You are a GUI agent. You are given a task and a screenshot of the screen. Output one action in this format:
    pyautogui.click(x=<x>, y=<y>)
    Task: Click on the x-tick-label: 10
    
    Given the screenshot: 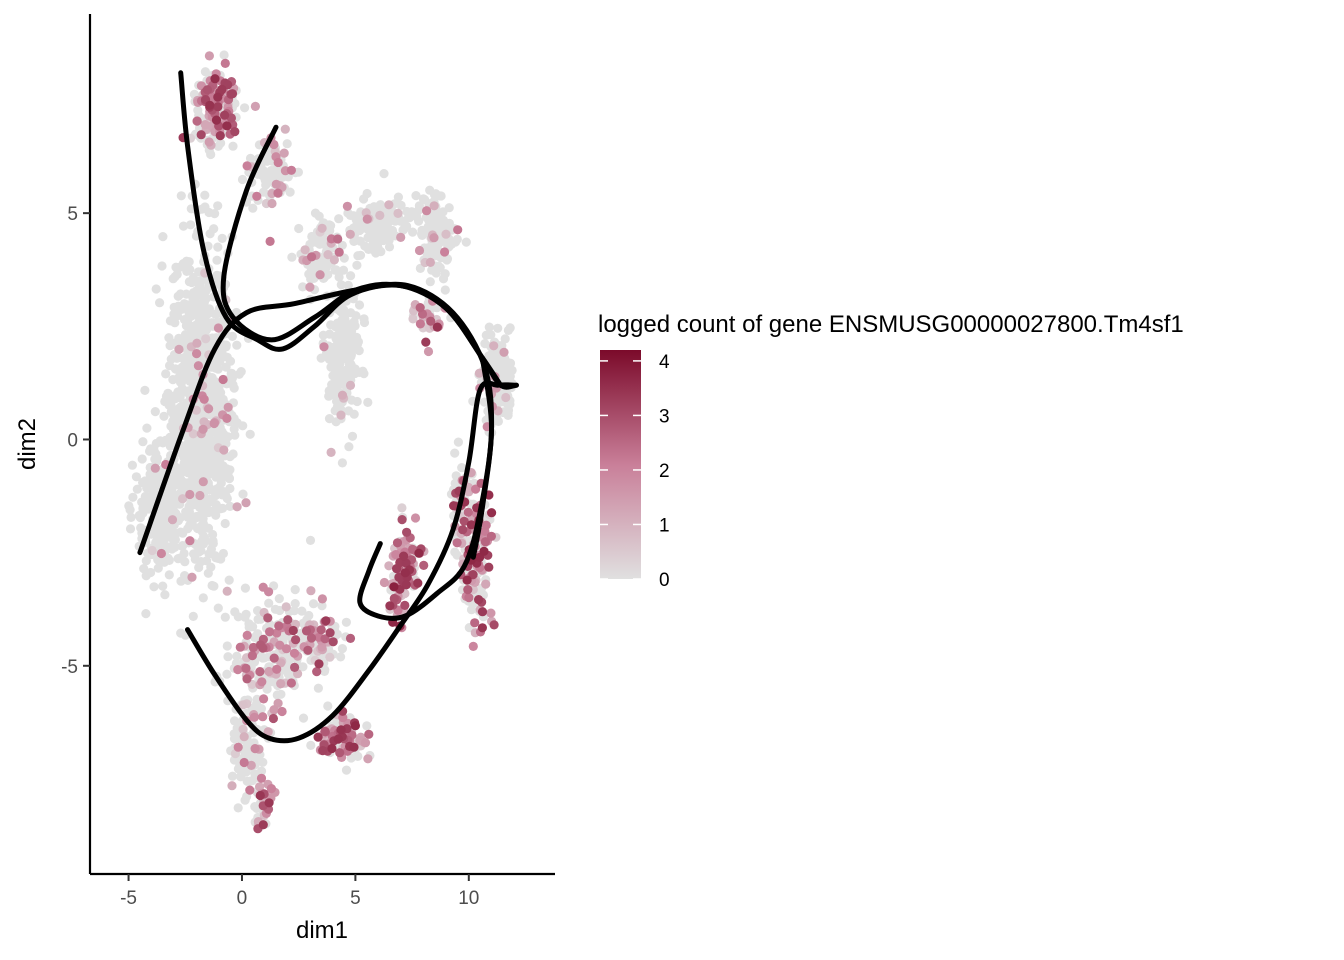 What is the action you would take?
    pyautogui.click(x=468, y=898)
    